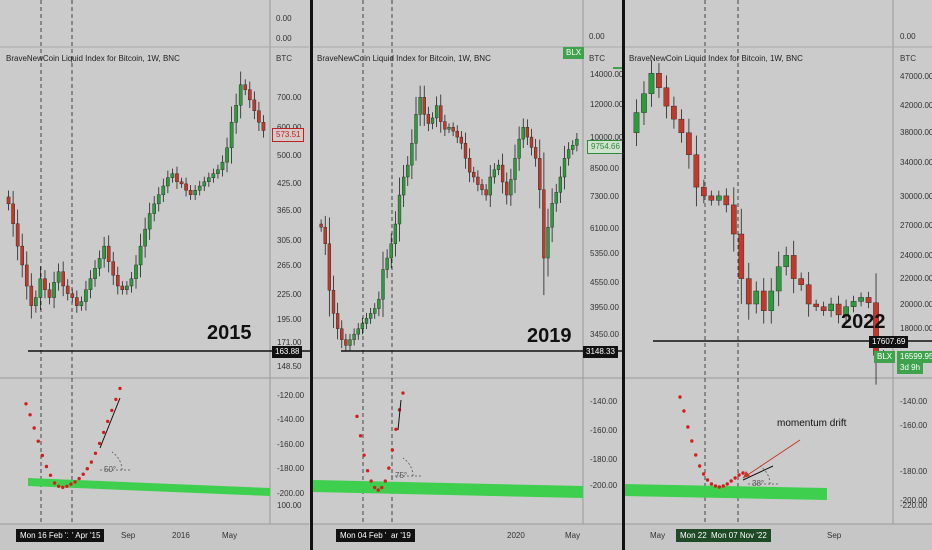 This screenshot has width=932, height=550. I want to click on price-axis-label: 30000.00, so click(916, 196).